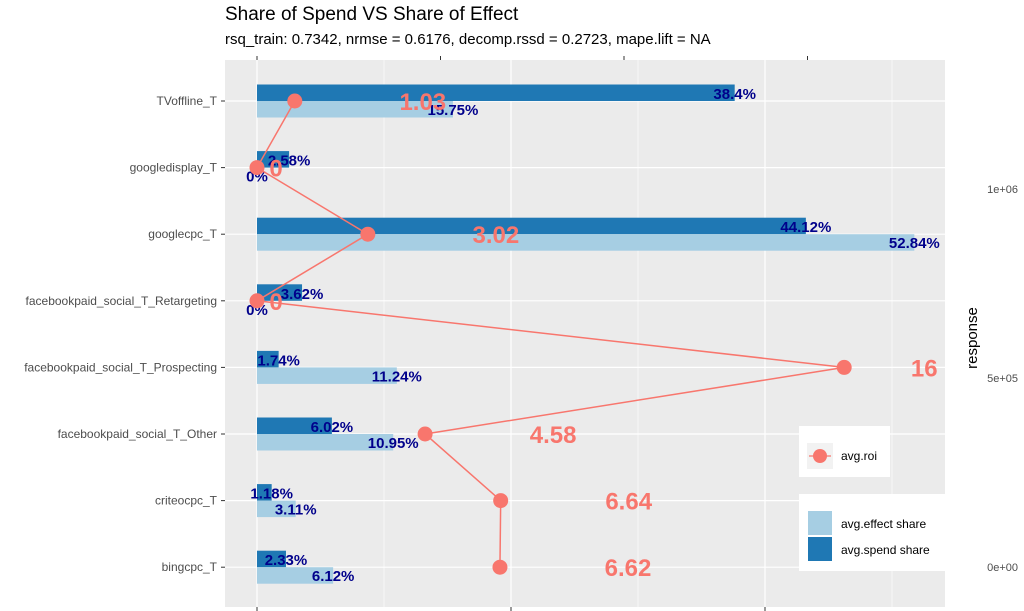  What do you see at coordinates (137, 434) in the screenshot?
I see `y-axis-label: facebookpaid_social_T_Other` at bounding box center [137, 434].